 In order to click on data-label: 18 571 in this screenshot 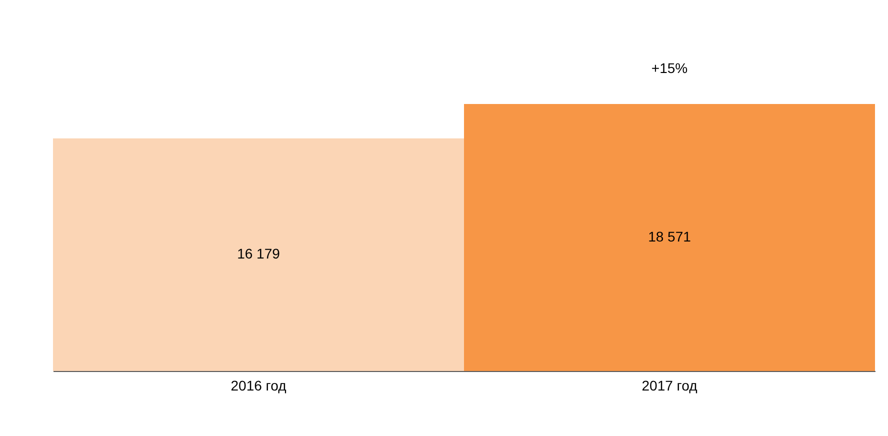, I will do `click(670, 236)`.